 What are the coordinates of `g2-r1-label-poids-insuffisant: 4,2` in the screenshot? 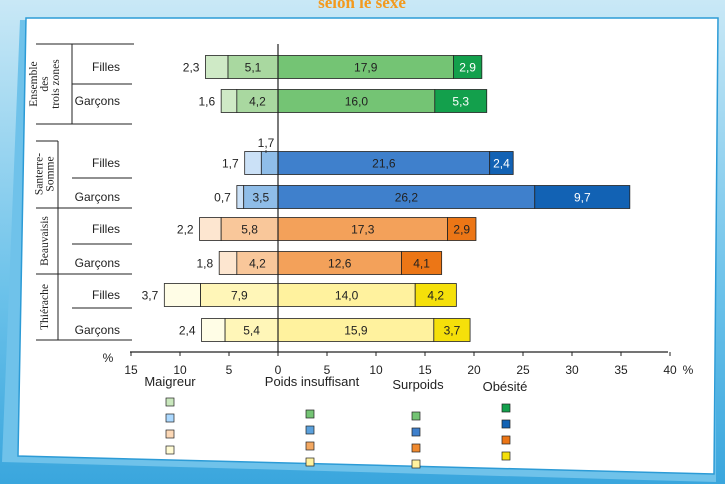 It's located at (257, 264).